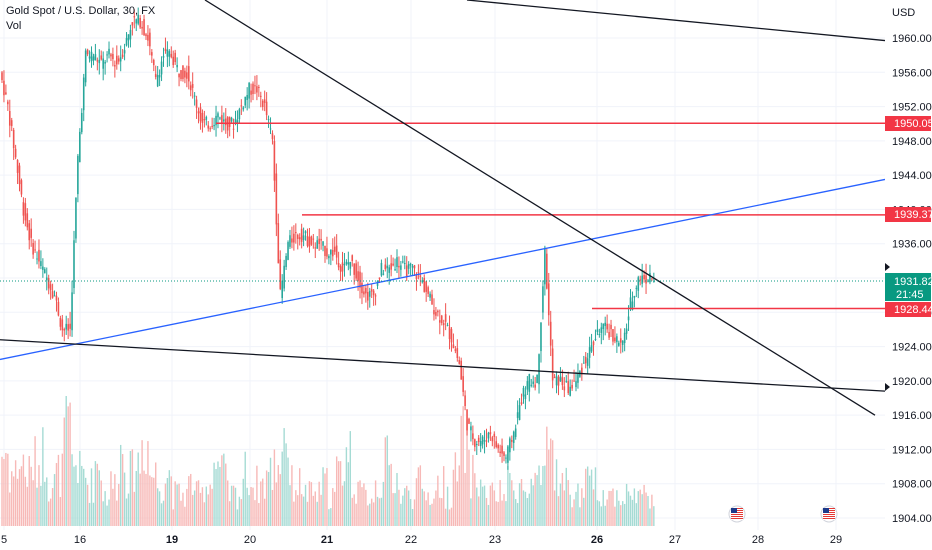 The width and height of the screenshot is (932, 550). What do you see at coordinates (81, 11) in the screenshot?
I see `symbol-title: Gold Spot / U.S. Dollar, 30, FX` at bounding box center [81, 11].